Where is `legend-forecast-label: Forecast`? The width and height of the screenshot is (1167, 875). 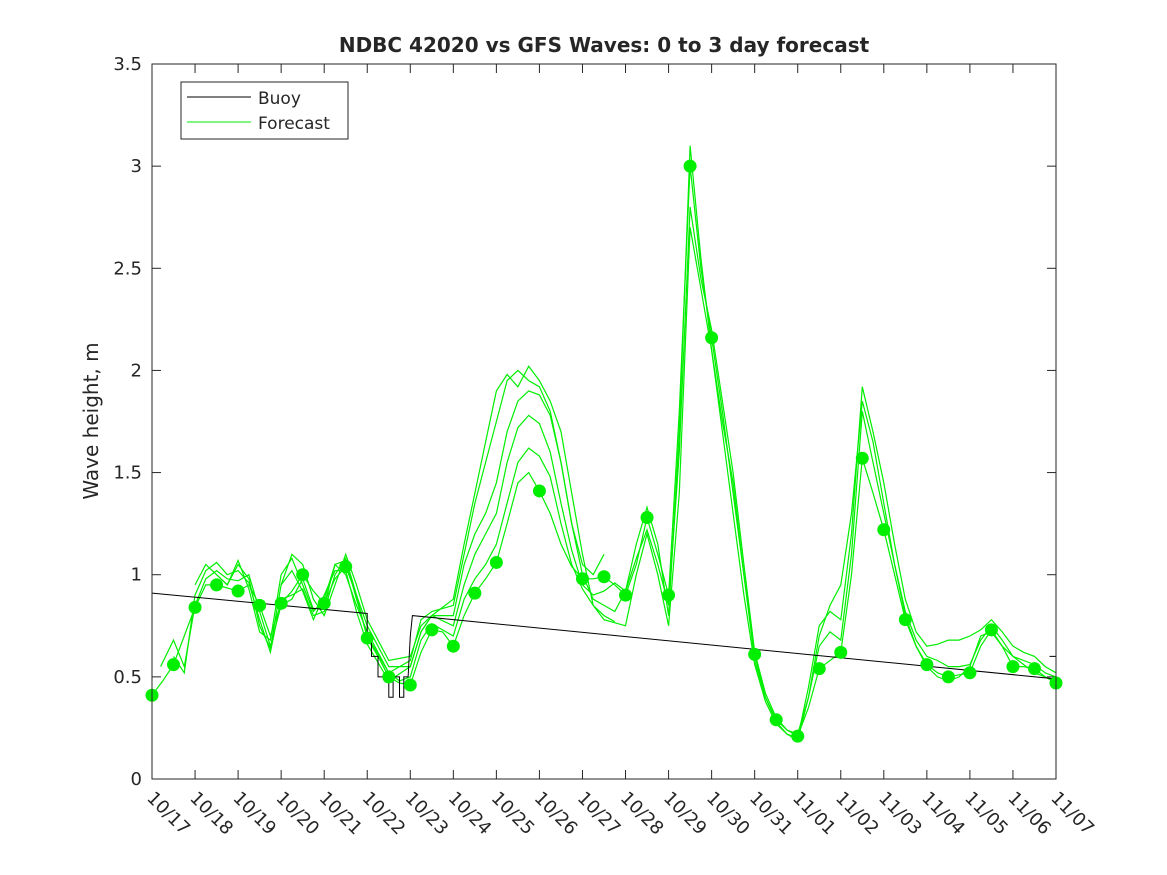
legend-forecast-label: Forecast is located at coordinates (294, 124).